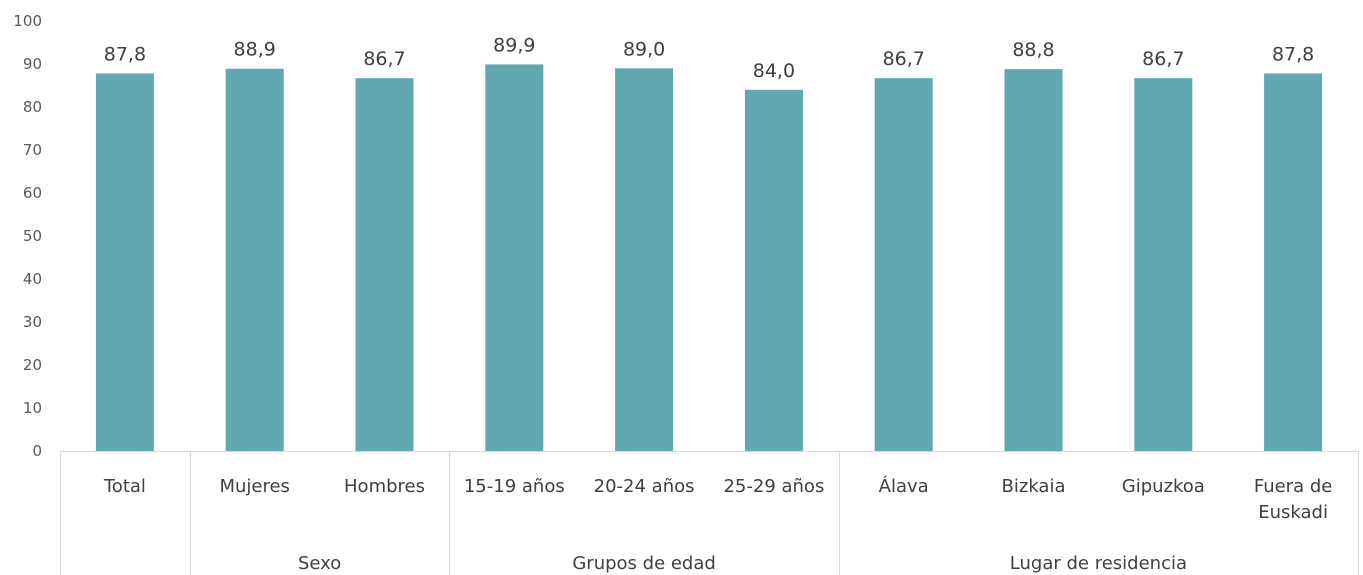 The image size is (1363, 575). Describe the element at coordinates (124, 486) in the screenshot. I see `category-label: Total` at that location.